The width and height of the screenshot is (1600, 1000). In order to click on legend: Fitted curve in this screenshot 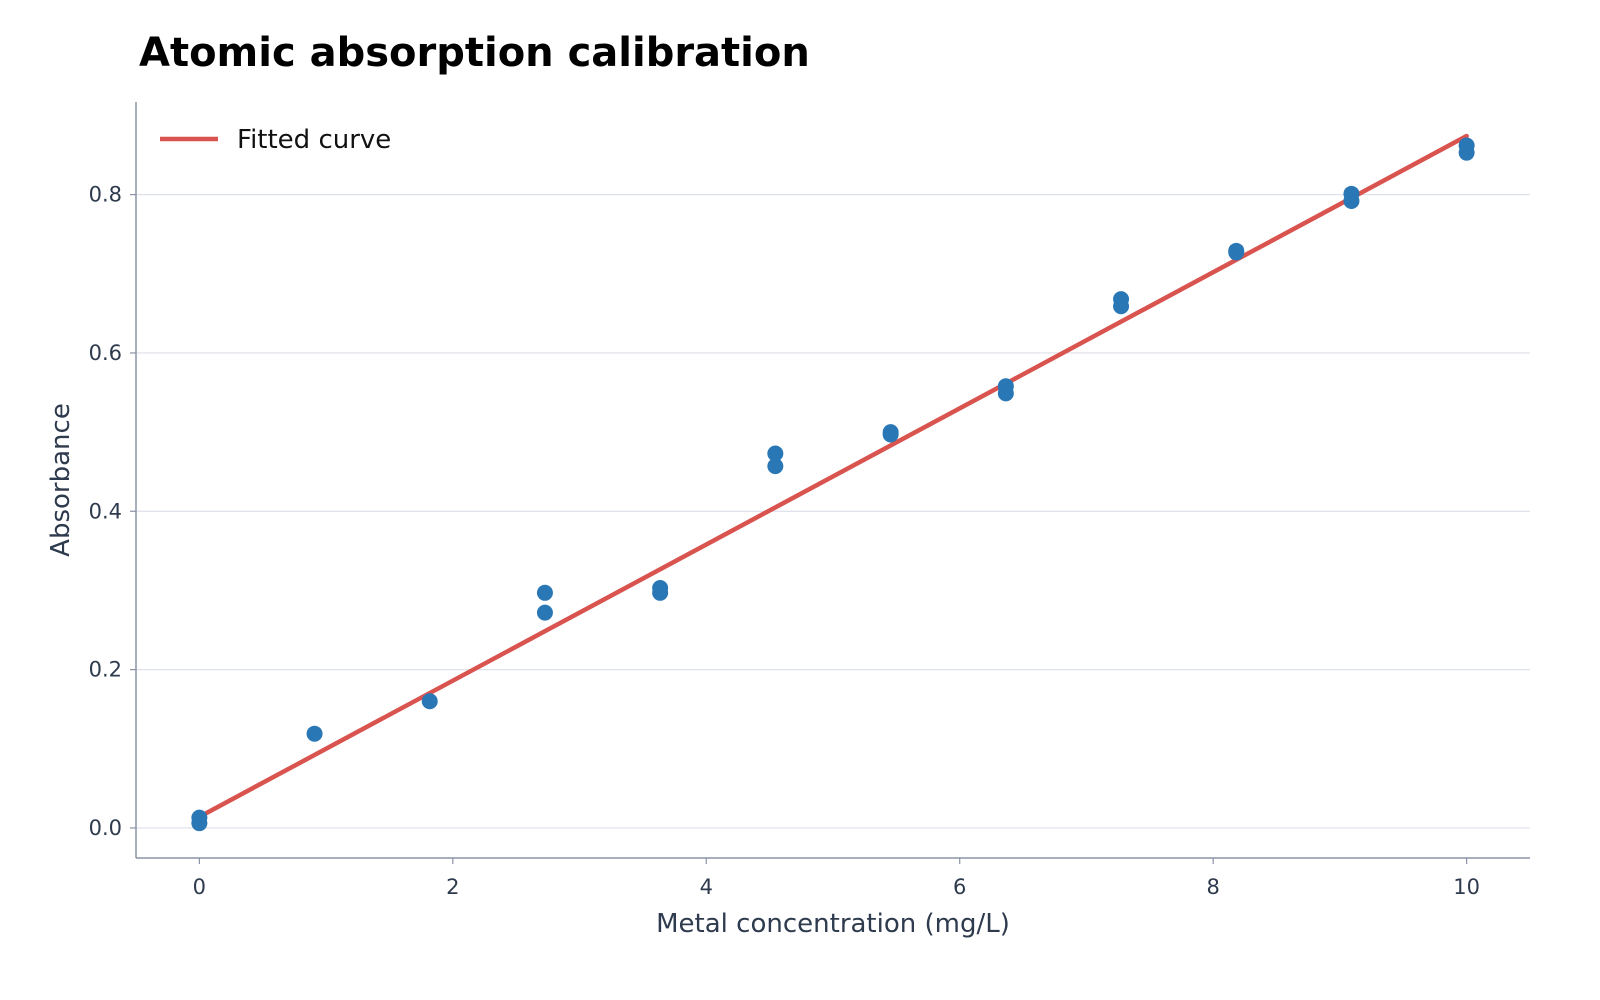, I will do `click(275, 140)`.